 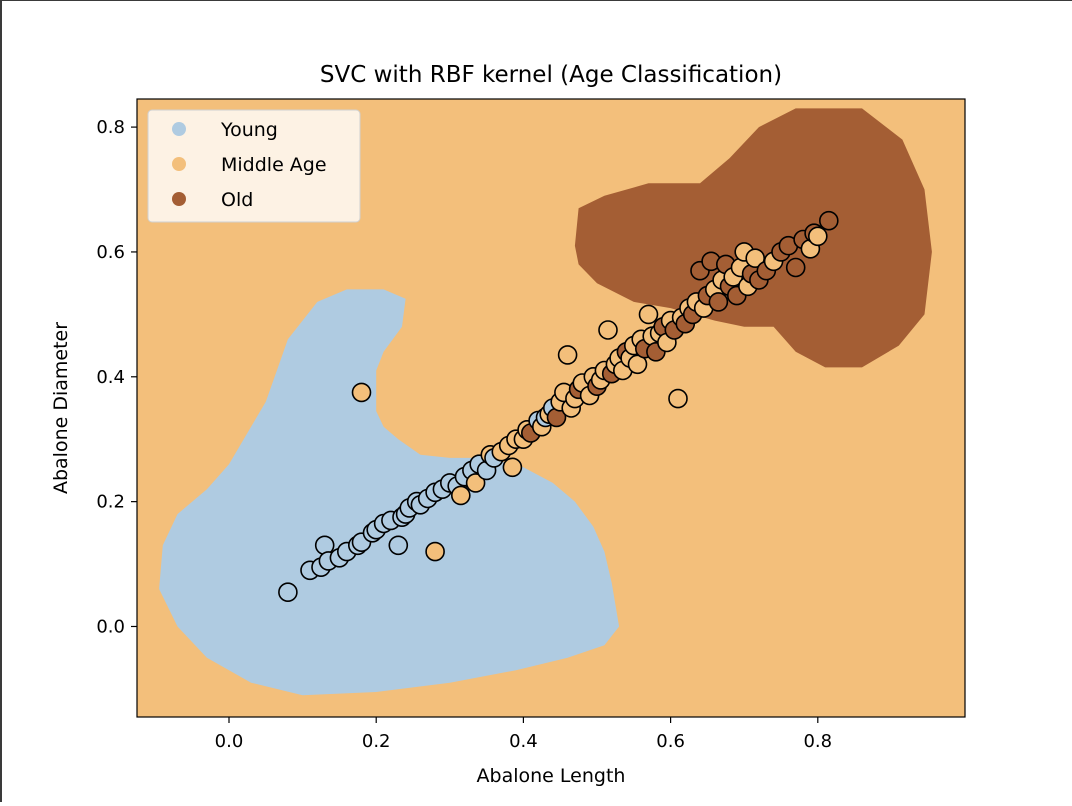 I want to click on legend: Young Middle Age Old, so click(x=254, y=166).